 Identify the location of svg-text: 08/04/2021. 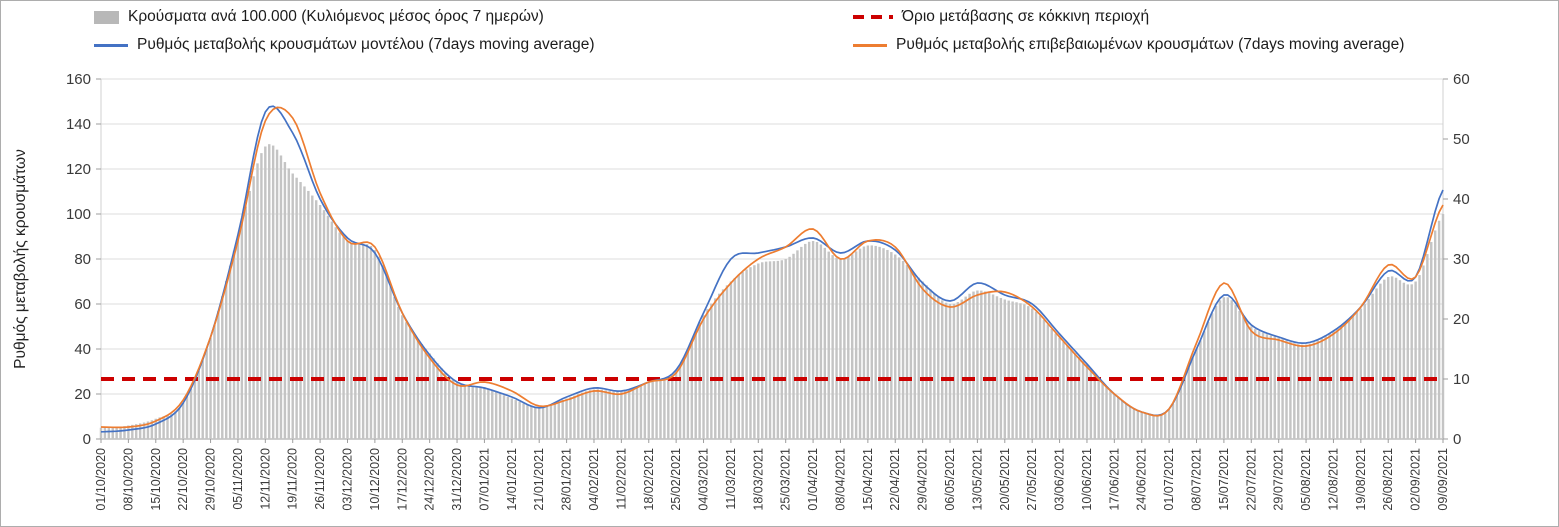
(840, 479).